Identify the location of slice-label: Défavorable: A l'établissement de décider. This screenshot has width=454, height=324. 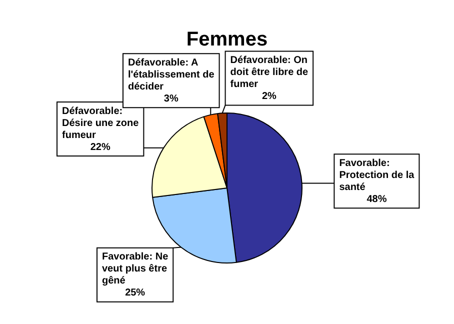
(171, 74).